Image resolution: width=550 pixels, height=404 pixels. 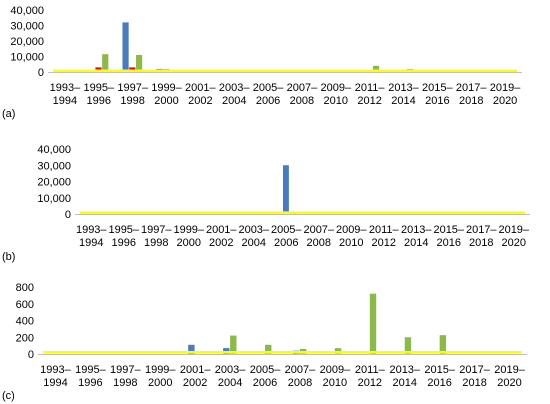 What do you see at coordinates (25, 338) in the screenshot?
I see `y-tick-label: 200` at bounding box center [25, 338].